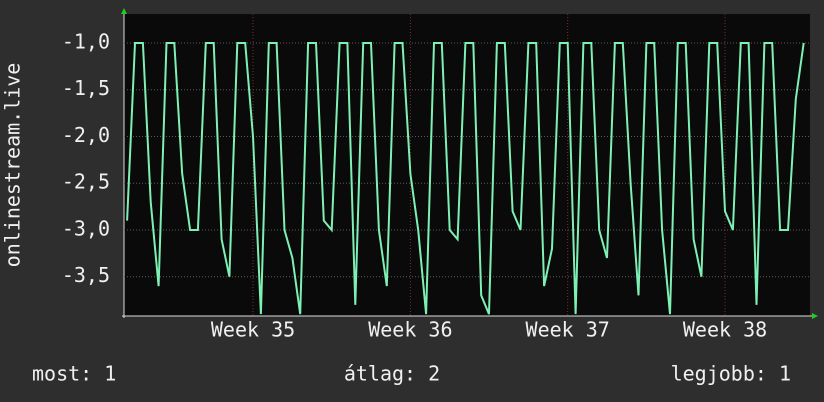  Describe the element at coordinates (410, 330) in the screenshot. I see `x-tick-label: Week 36` at that location.